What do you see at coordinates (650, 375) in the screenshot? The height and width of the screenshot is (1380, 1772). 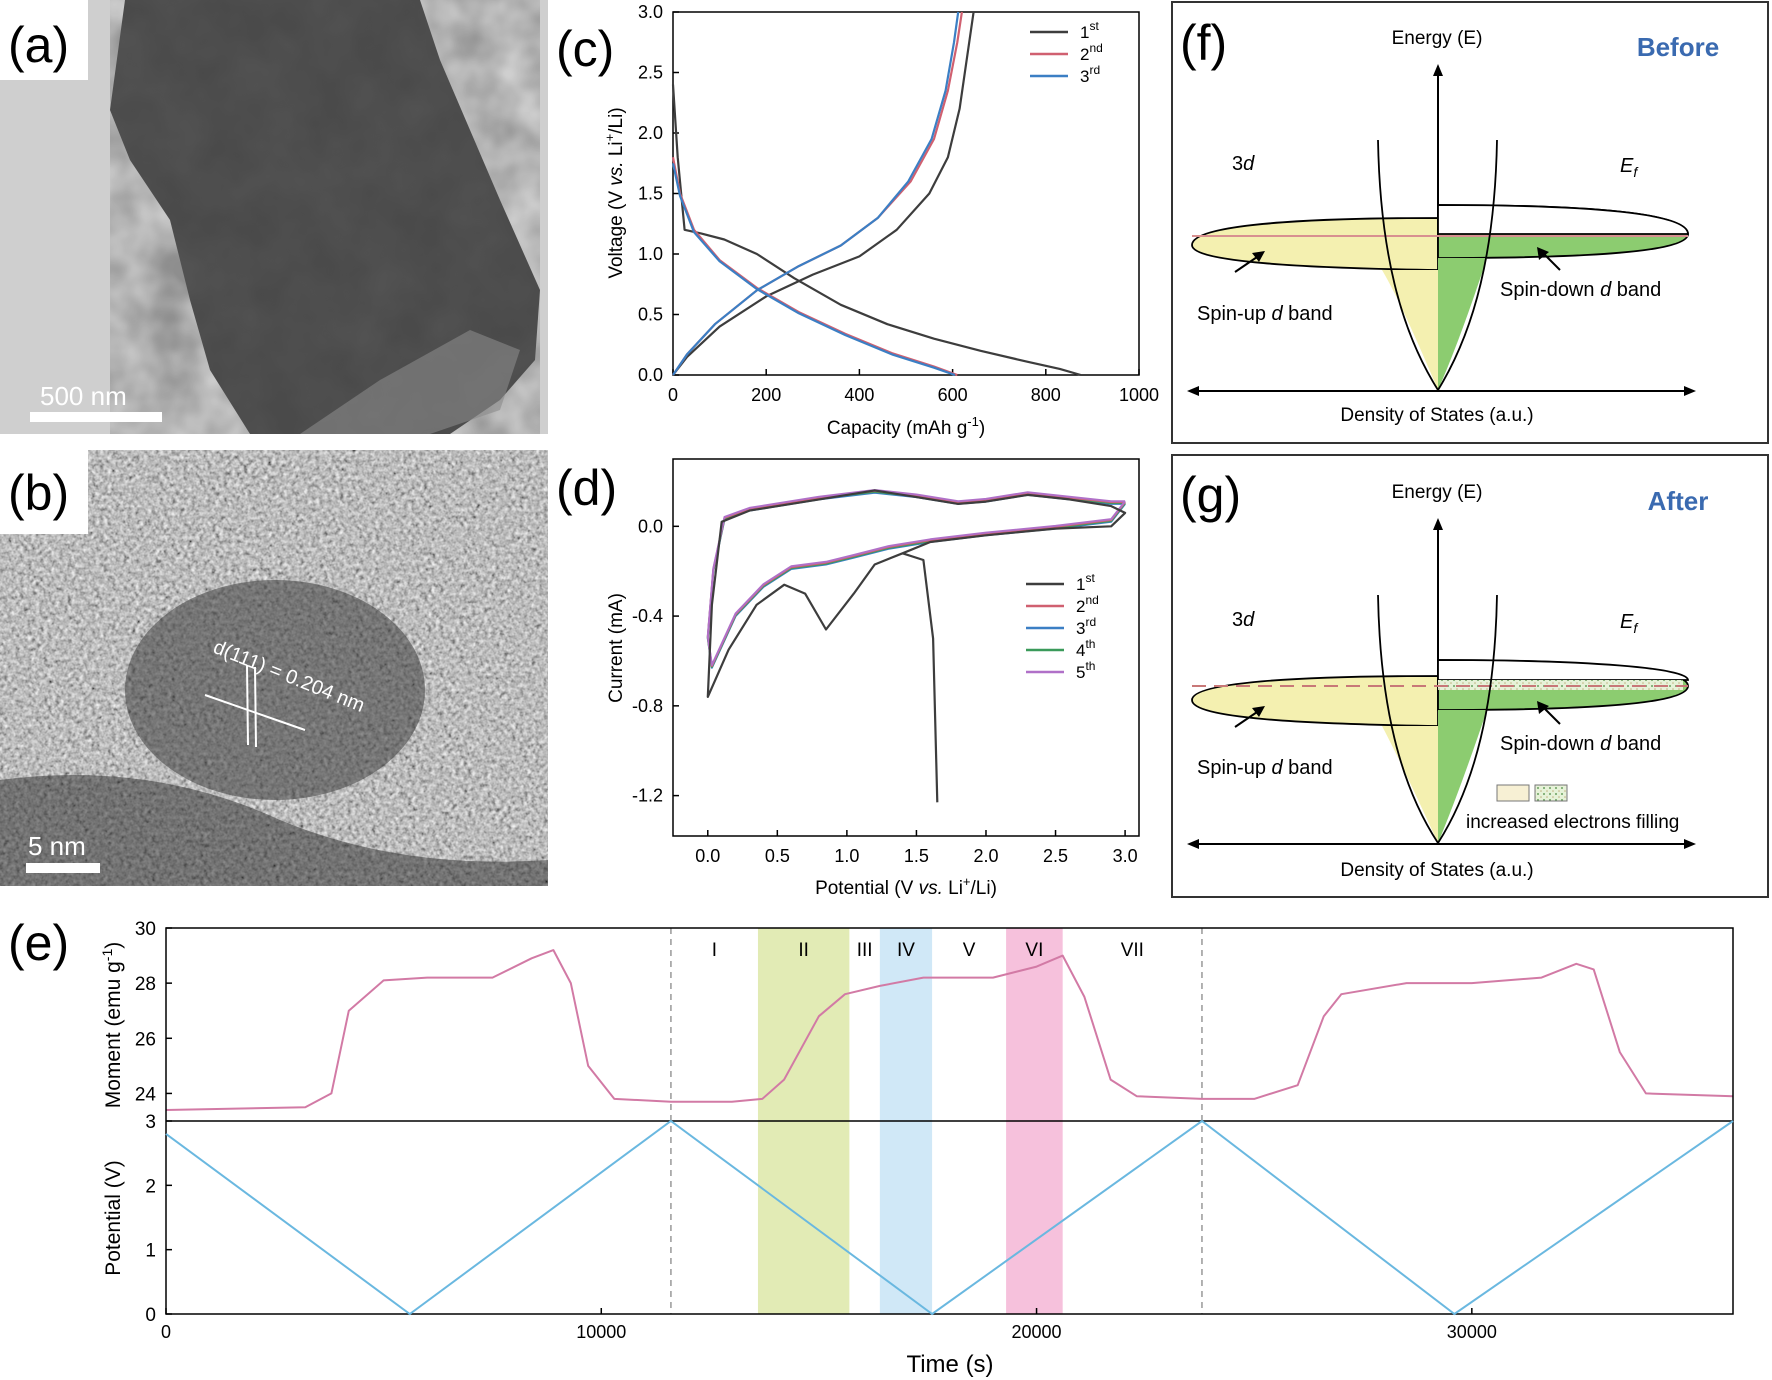 I see `chart-c-ytick-label: 0.0` at bounding box center [650, 375].